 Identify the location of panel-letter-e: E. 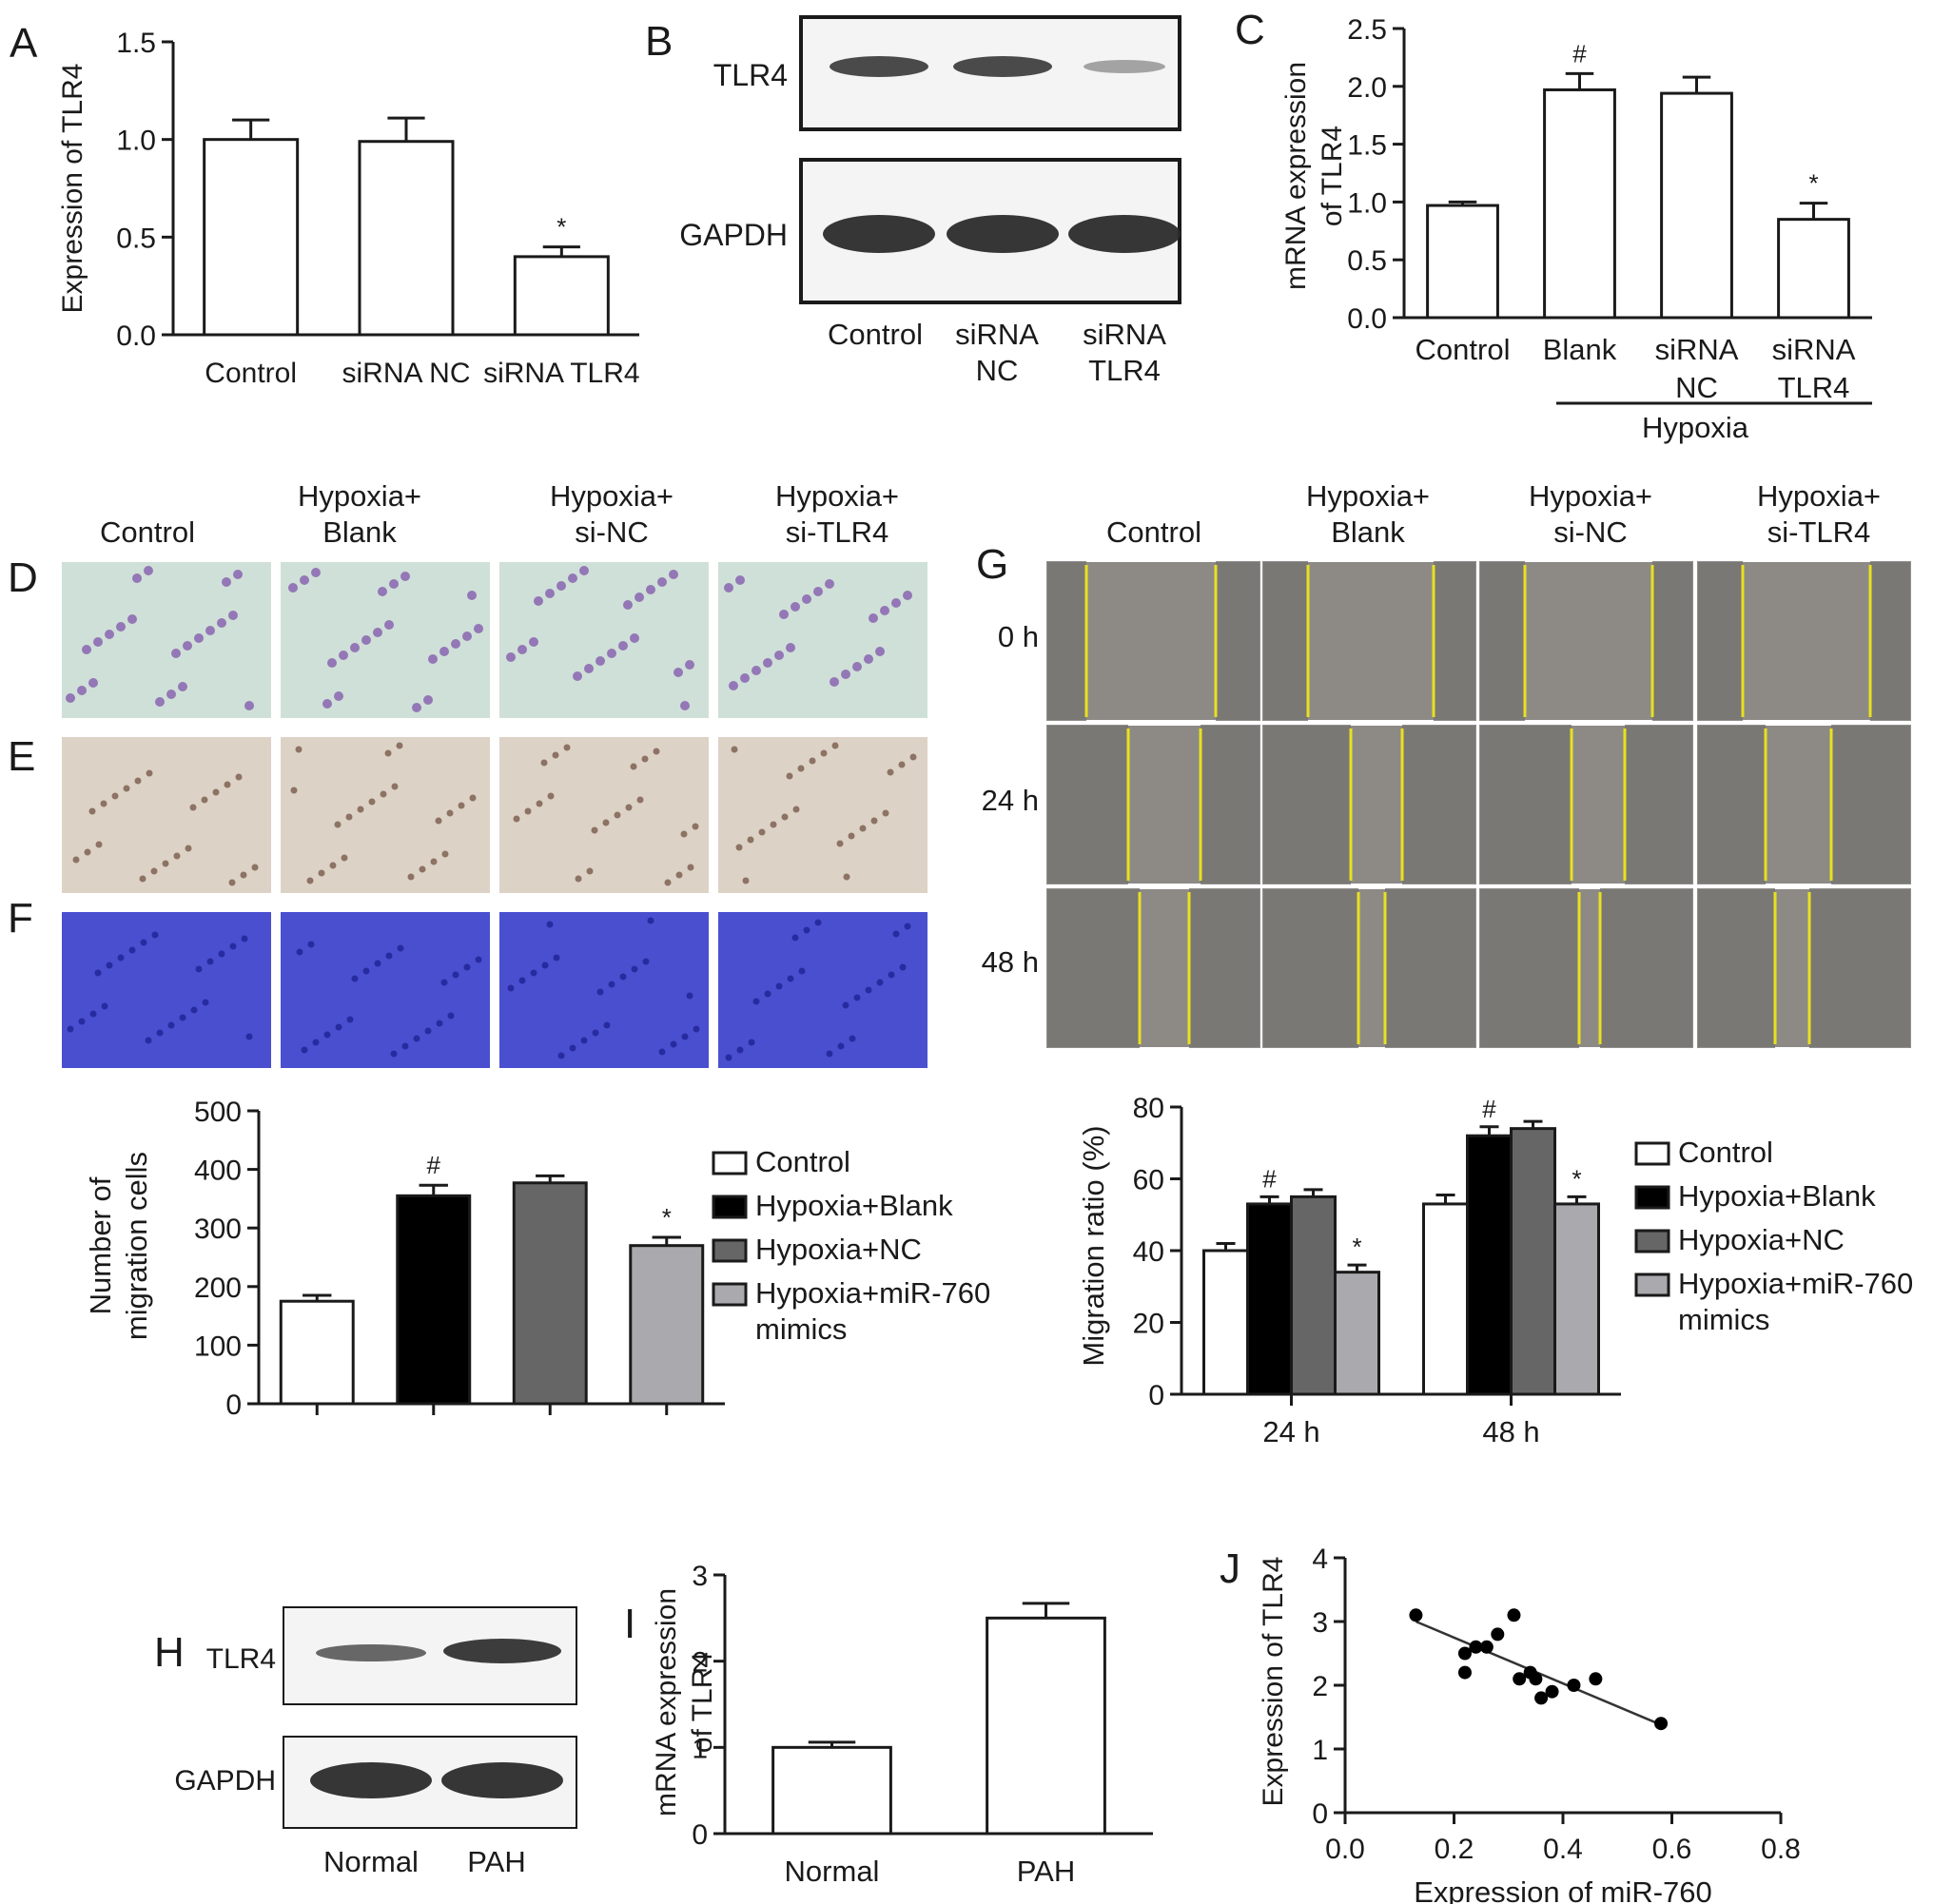
(21, 756).